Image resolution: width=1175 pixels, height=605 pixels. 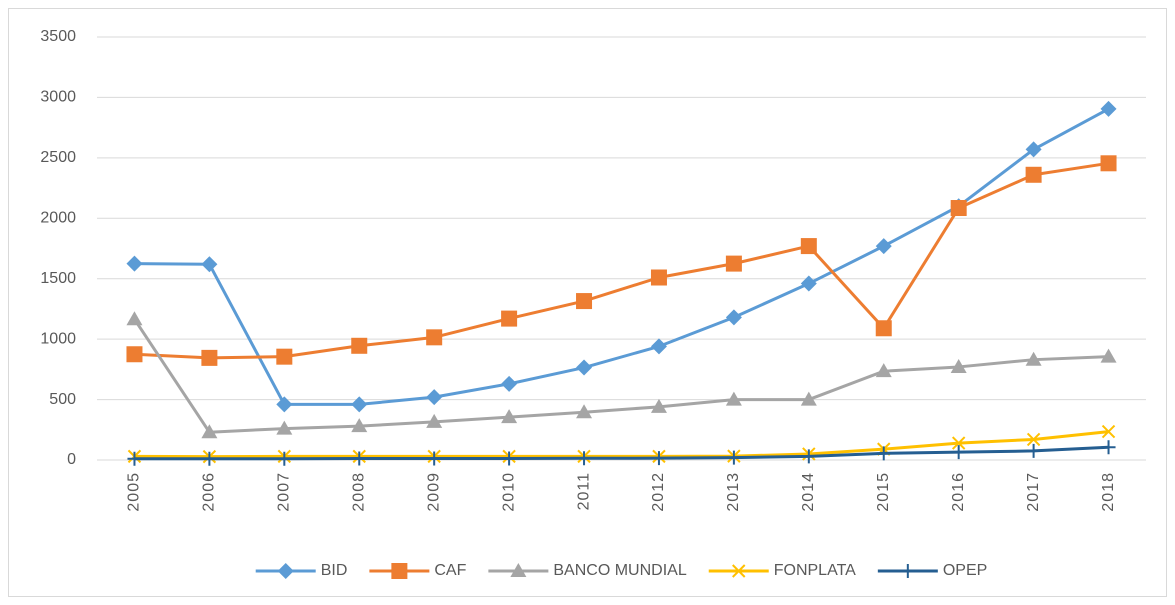 I want to click on legend-item: FONPLATA, so click(x=782, y=570).